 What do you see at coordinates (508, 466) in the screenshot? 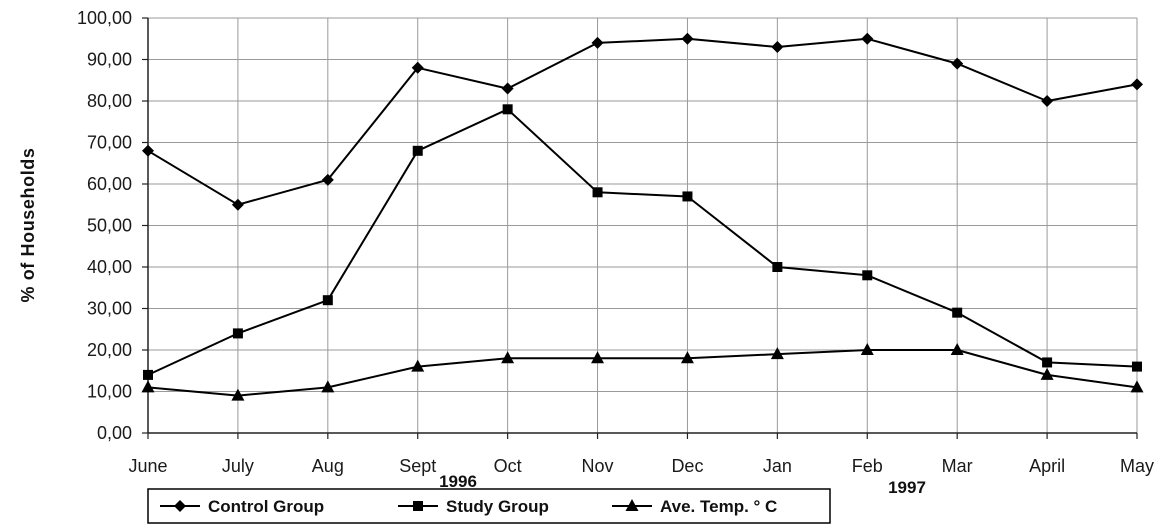
I see `x-tick-label-oct: Oct` at bounding box center [508, 466].